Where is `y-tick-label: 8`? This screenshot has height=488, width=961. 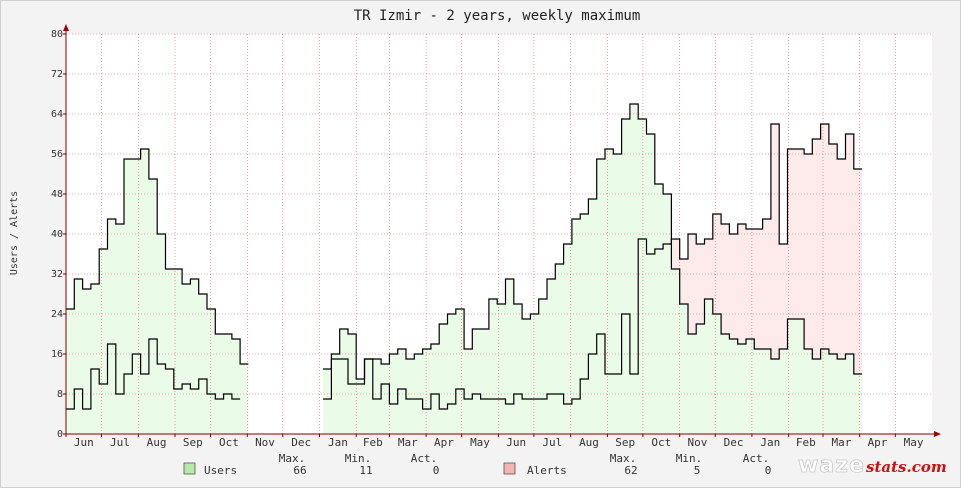
y-tick-label: 8 is located at coordinates (60, 394).